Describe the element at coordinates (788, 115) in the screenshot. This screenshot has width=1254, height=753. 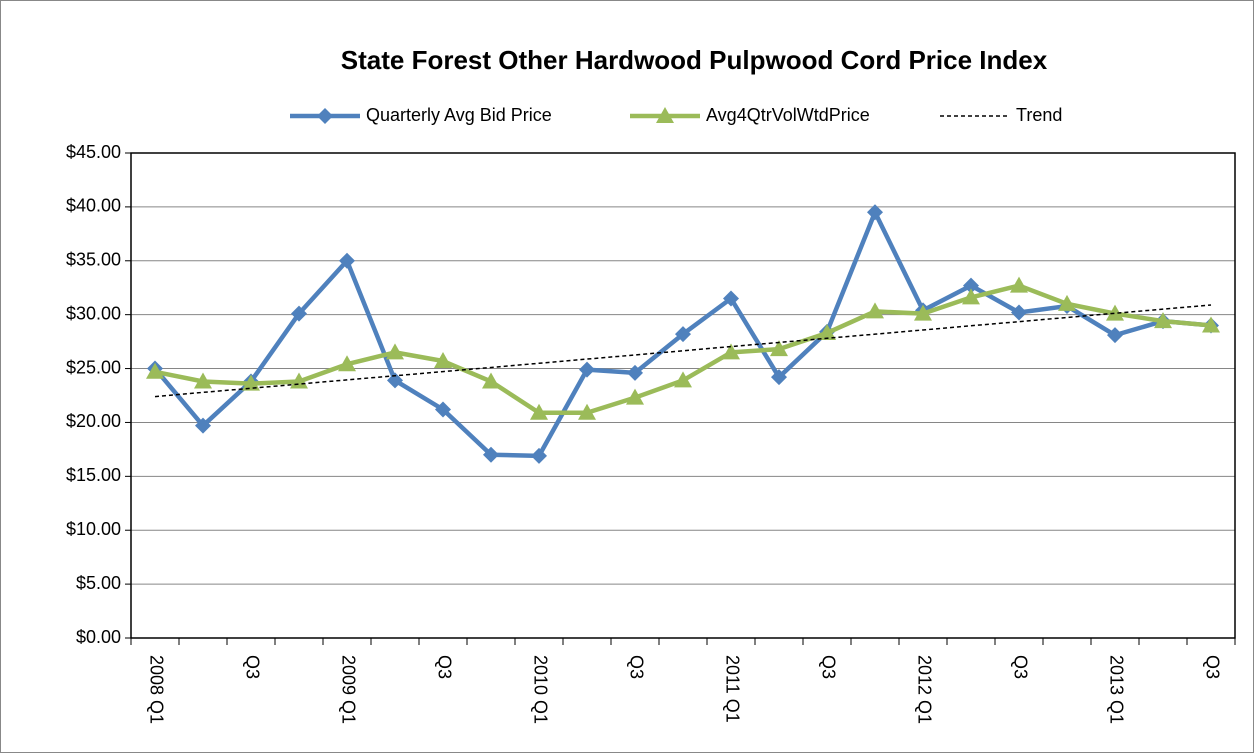
I see `legend-label: Avg4QtrVolWtdPrice` at that location.